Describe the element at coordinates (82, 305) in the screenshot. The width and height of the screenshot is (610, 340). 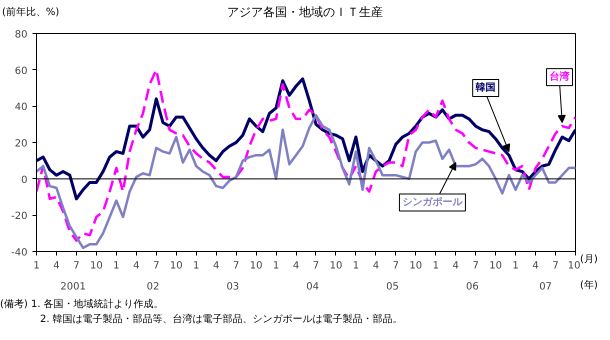
I see `text: (備考) 1. 各国・地域統計より作成。` at that location.